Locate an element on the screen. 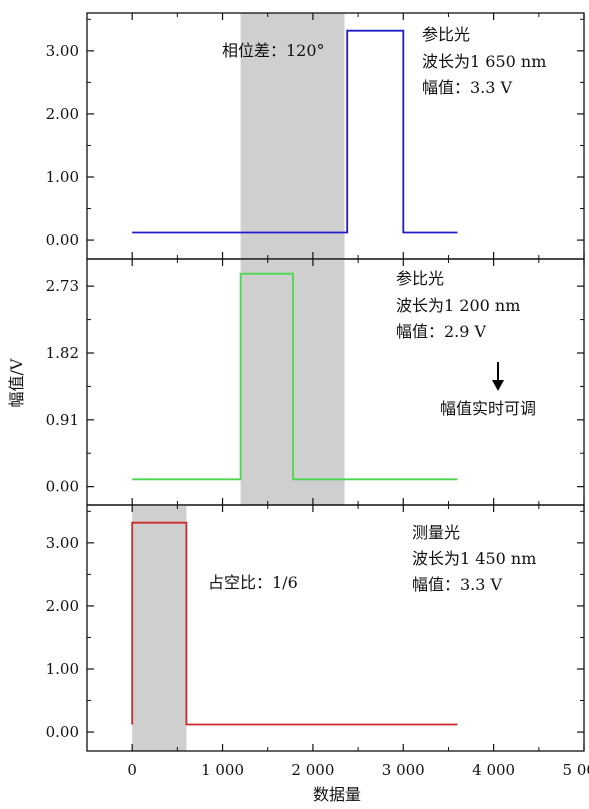  annot-middle-line-3: 幅值：2.9 V is located at coordinates (441, 331).